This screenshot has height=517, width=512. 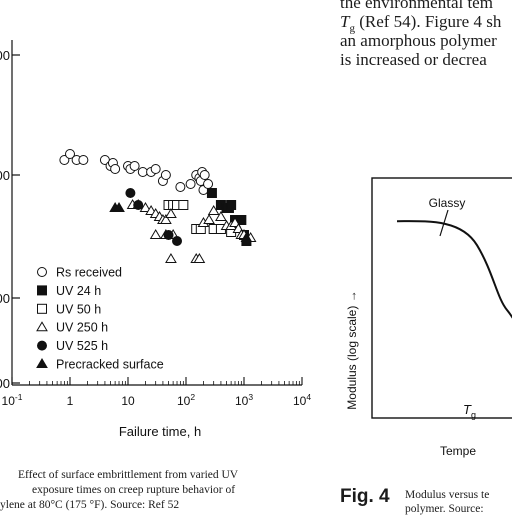 I want to click on x-tick-label: 10², so click(x=186, y=400).